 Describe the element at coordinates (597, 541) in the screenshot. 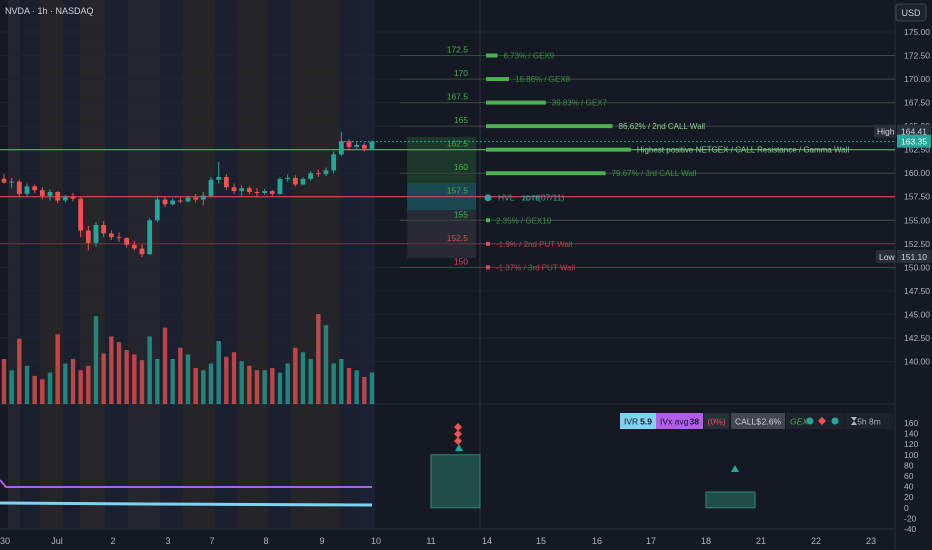

I see `time-tick: 16` at that location.